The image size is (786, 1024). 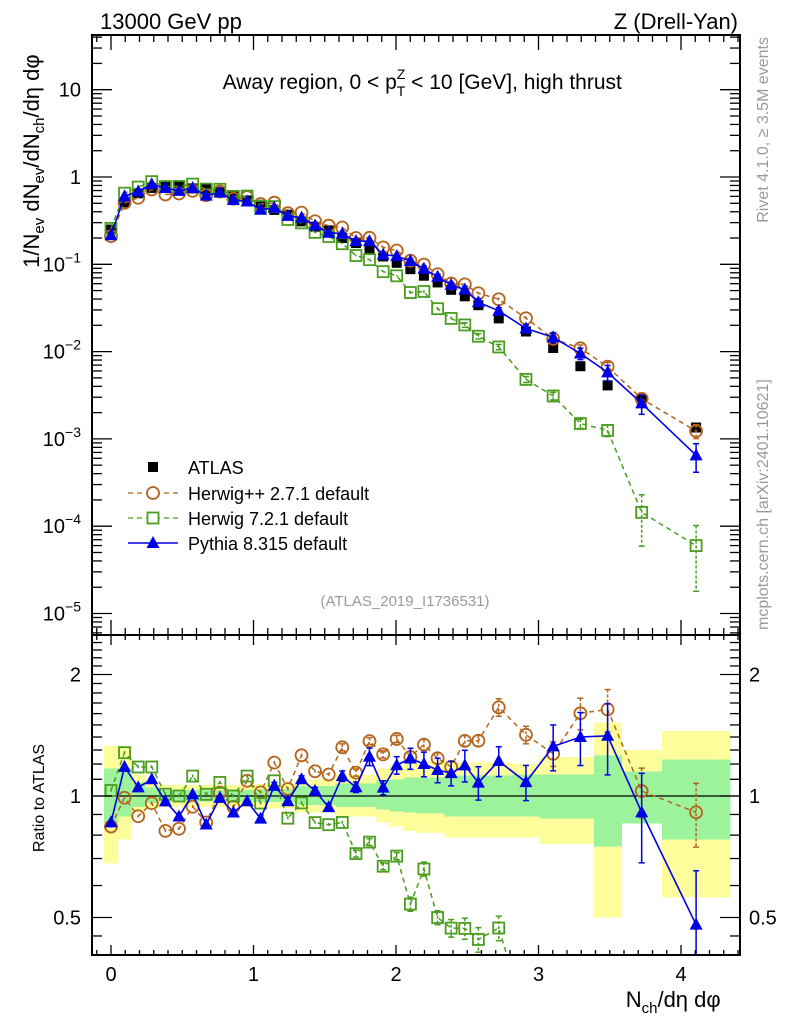 What do you see at coordinates (73, 345) in the screenshot?
I see `y-tick-label-exponent: −2` at bounding box center [73, 345].